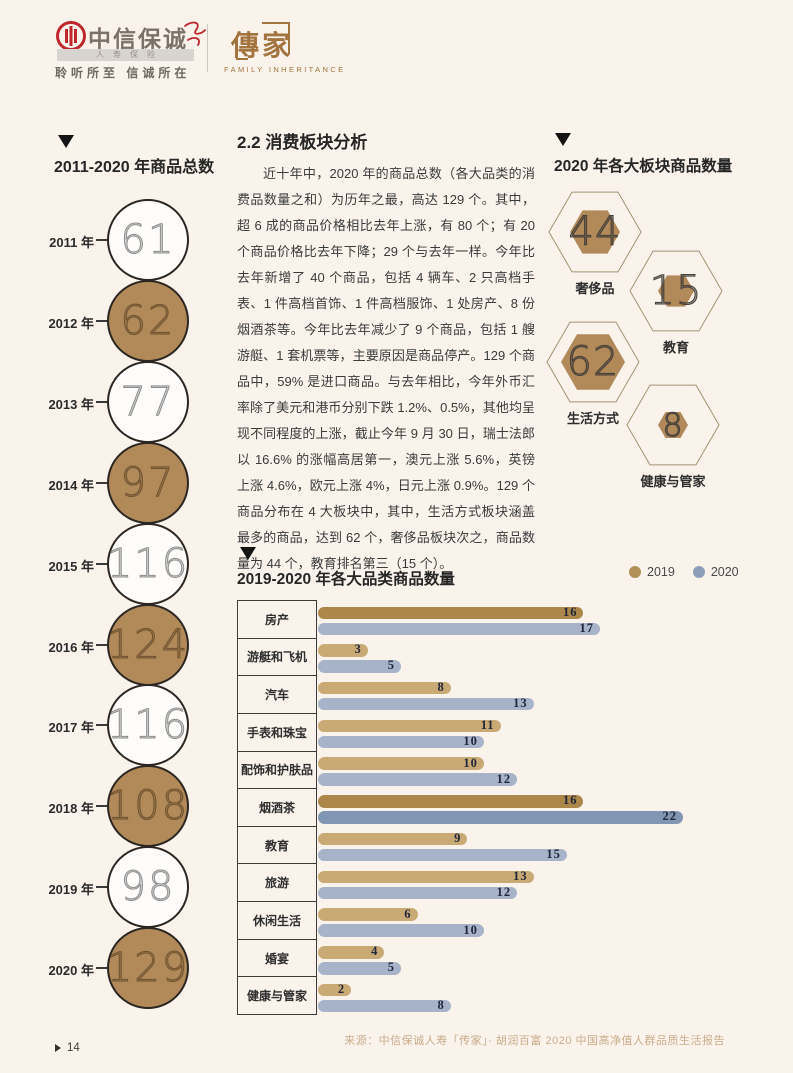 The width and height of the screenshot is (793, 1073). Describe the element at coordinates (534, 1041) in the screenshot. I see `source-note: 来源：中信保诚人寿「传家」· 胡润百富 2020 中国高净值人群品质生活报告` at that location.